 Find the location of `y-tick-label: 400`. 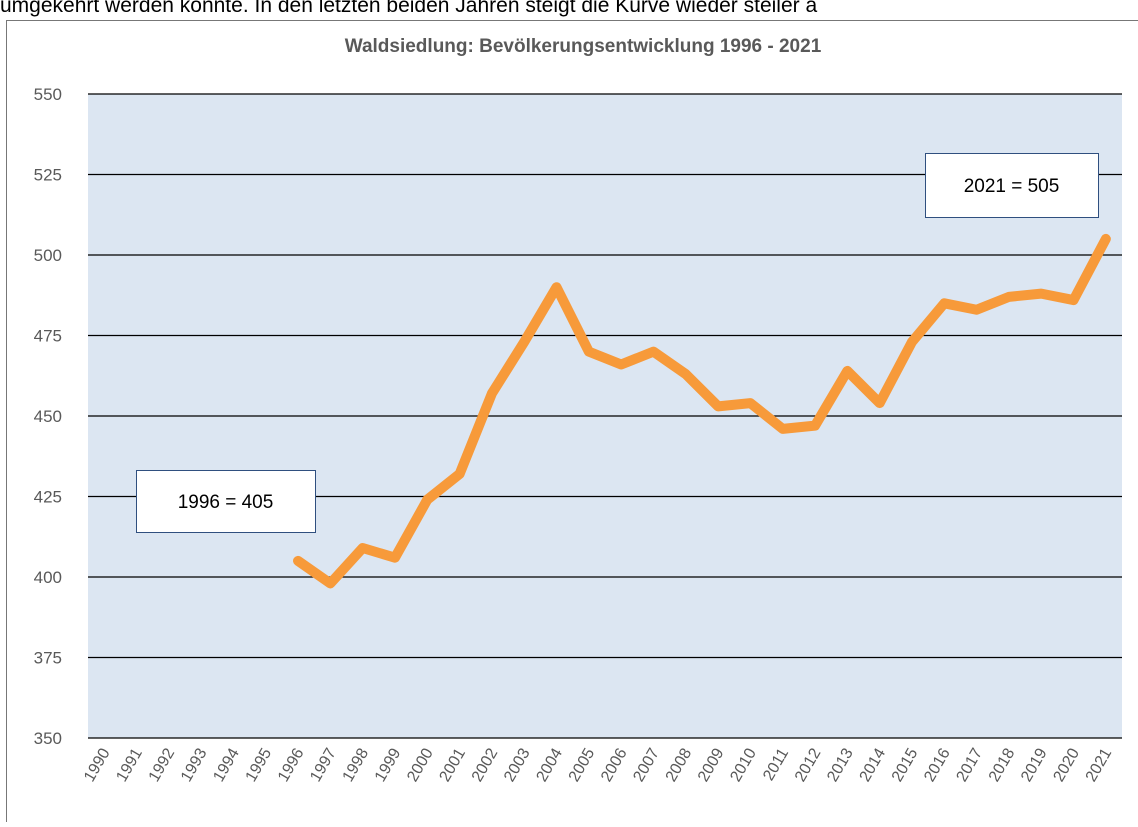

y-tick-label: 400 is located at coordinates (48, 577).